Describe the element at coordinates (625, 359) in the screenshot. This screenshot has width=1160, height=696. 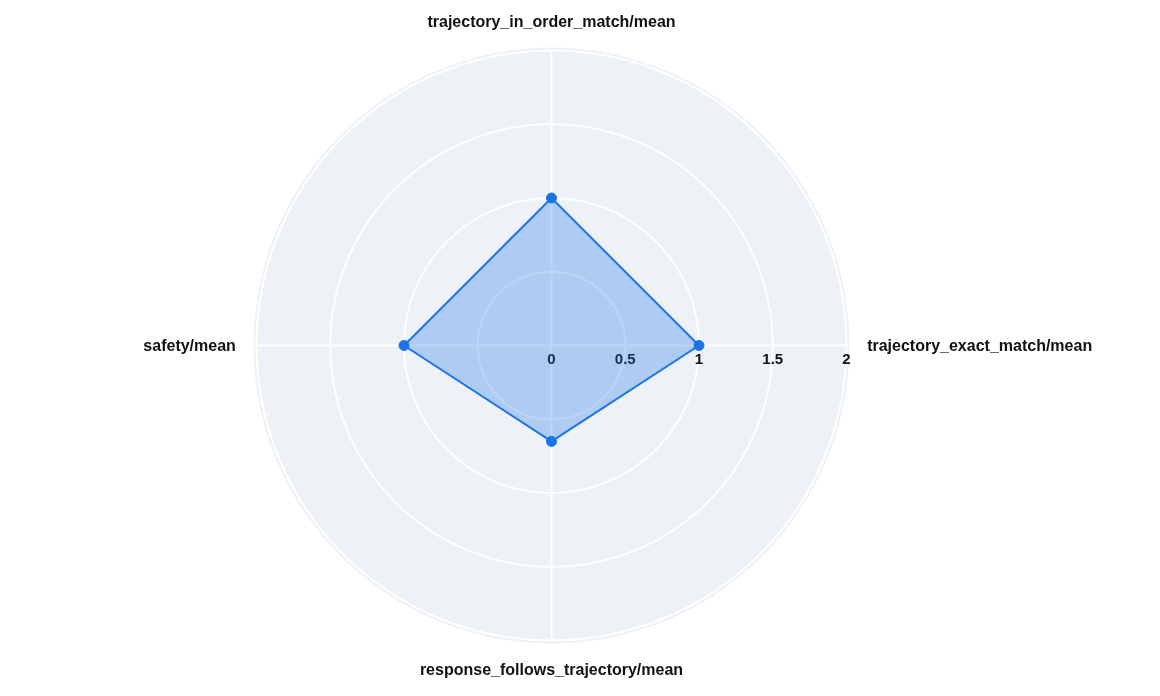
I see `y-tick-label: 0.5` at that location.